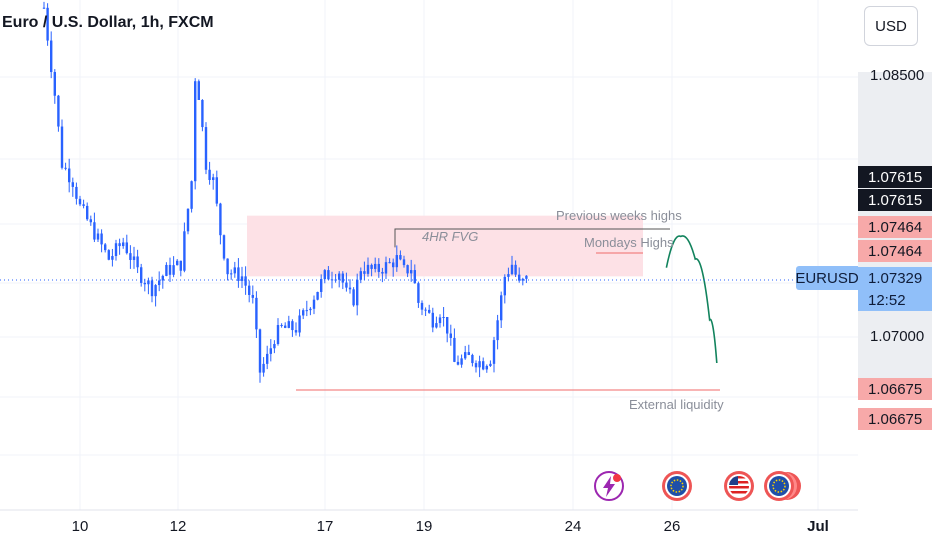  I want to click on time-label: 10, so click(80, 526).